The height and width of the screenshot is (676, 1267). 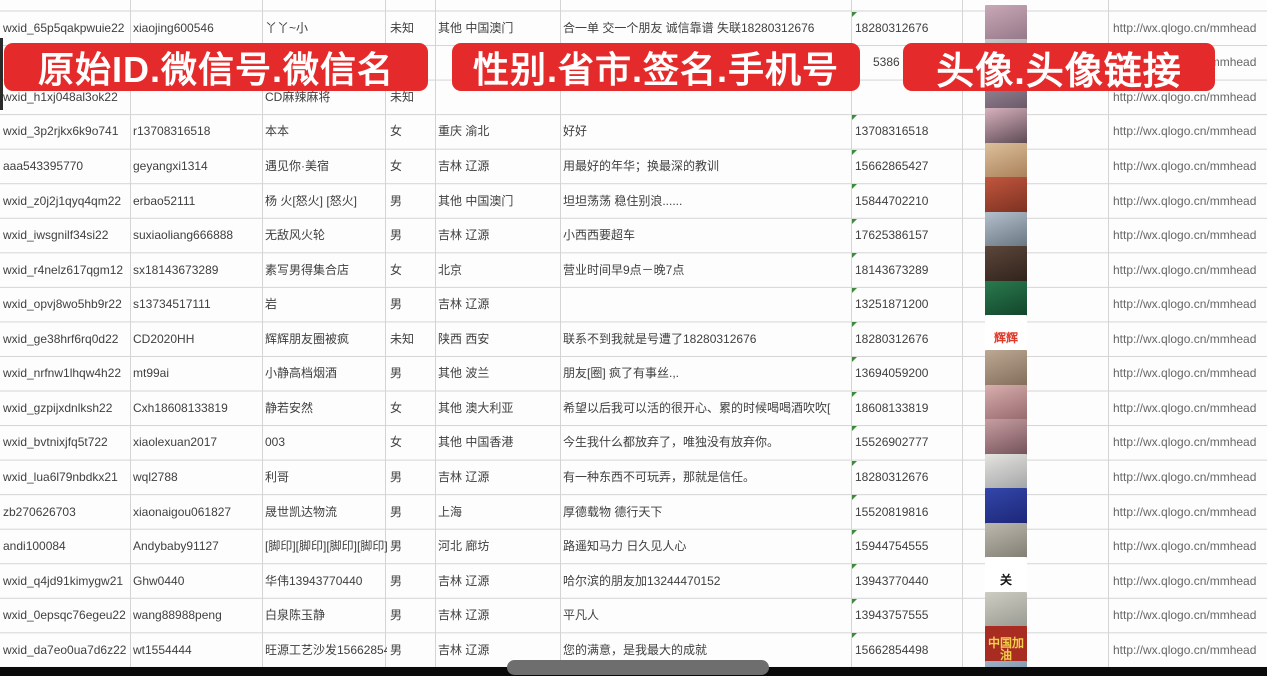 What do you see at coordinates (892, 304) in the screenshot?
I see `cell-phone: 13251871200` at bounding box center [892, 304].